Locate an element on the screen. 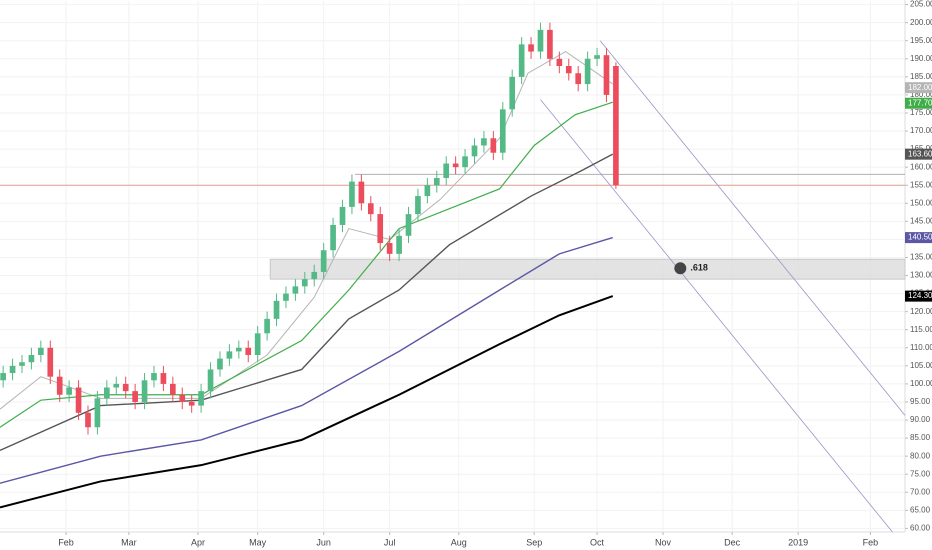 Image resolution: width=932 pixels, height=550 pixels. price-badge-label: 140.50 is located at coordinates (920, 237).